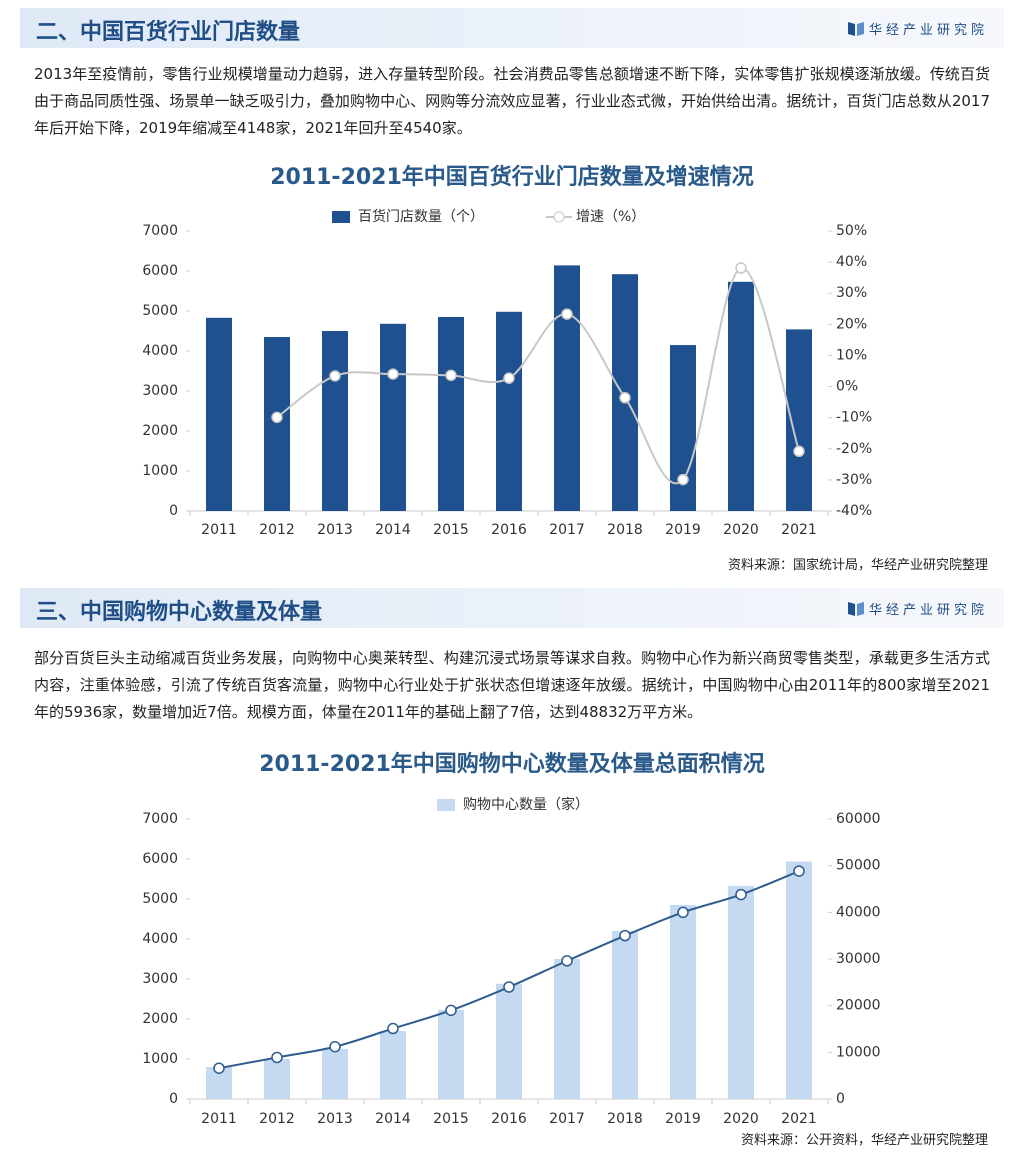 Image resolution: width=1024 pixels, height=1152 pixels. What do you see at coordinates (840, 1099) in the screenshot?
I see `y2-tick-label: 0` at bounding box center [840, 1099].